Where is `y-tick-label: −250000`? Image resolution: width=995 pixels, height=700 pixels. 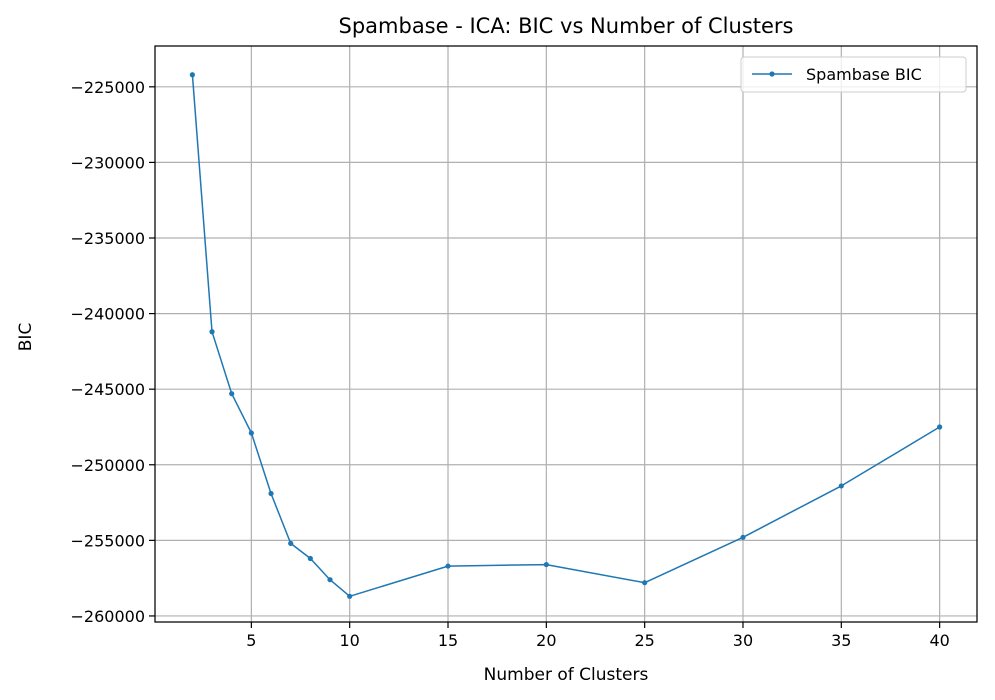 y-tick-label: −250000 is located at coordinates (108, 465).